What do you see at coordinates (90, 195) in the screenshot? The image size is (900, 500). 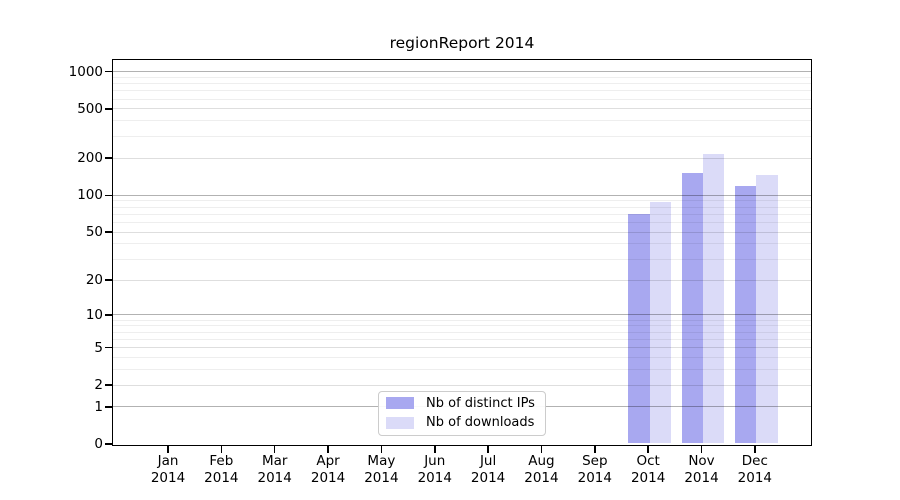 I see `y-tick-label-100: 100` at bounding box center [90, 195].